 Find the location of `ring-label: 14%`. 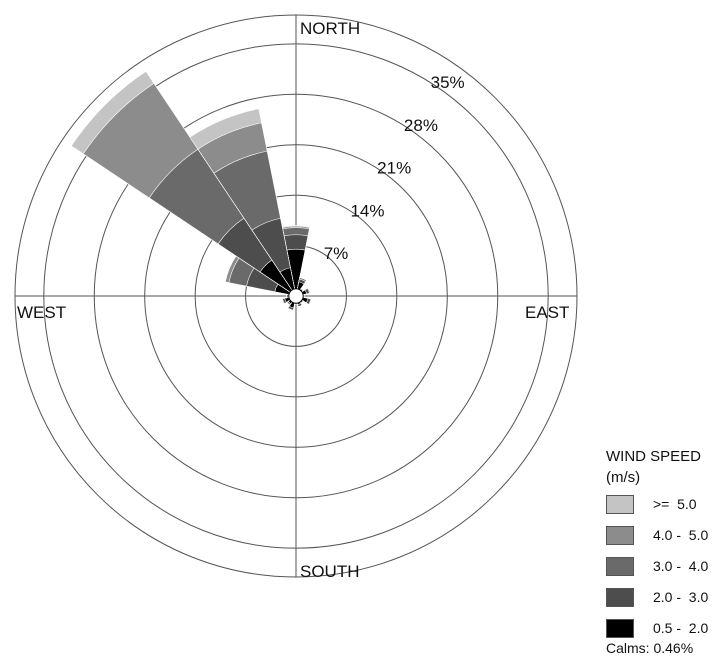

ring-label: 14% is located at coordinates (367, 210).